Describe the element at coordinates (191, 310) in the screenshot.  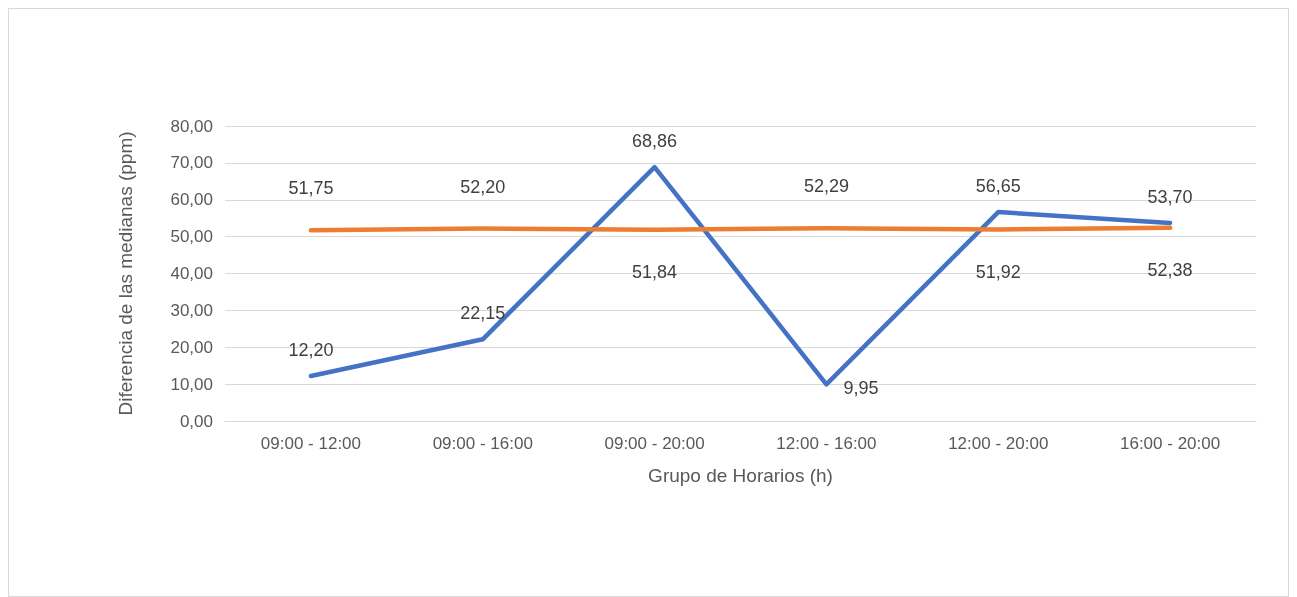
I see `y-tick-label: 30,00` at that location.